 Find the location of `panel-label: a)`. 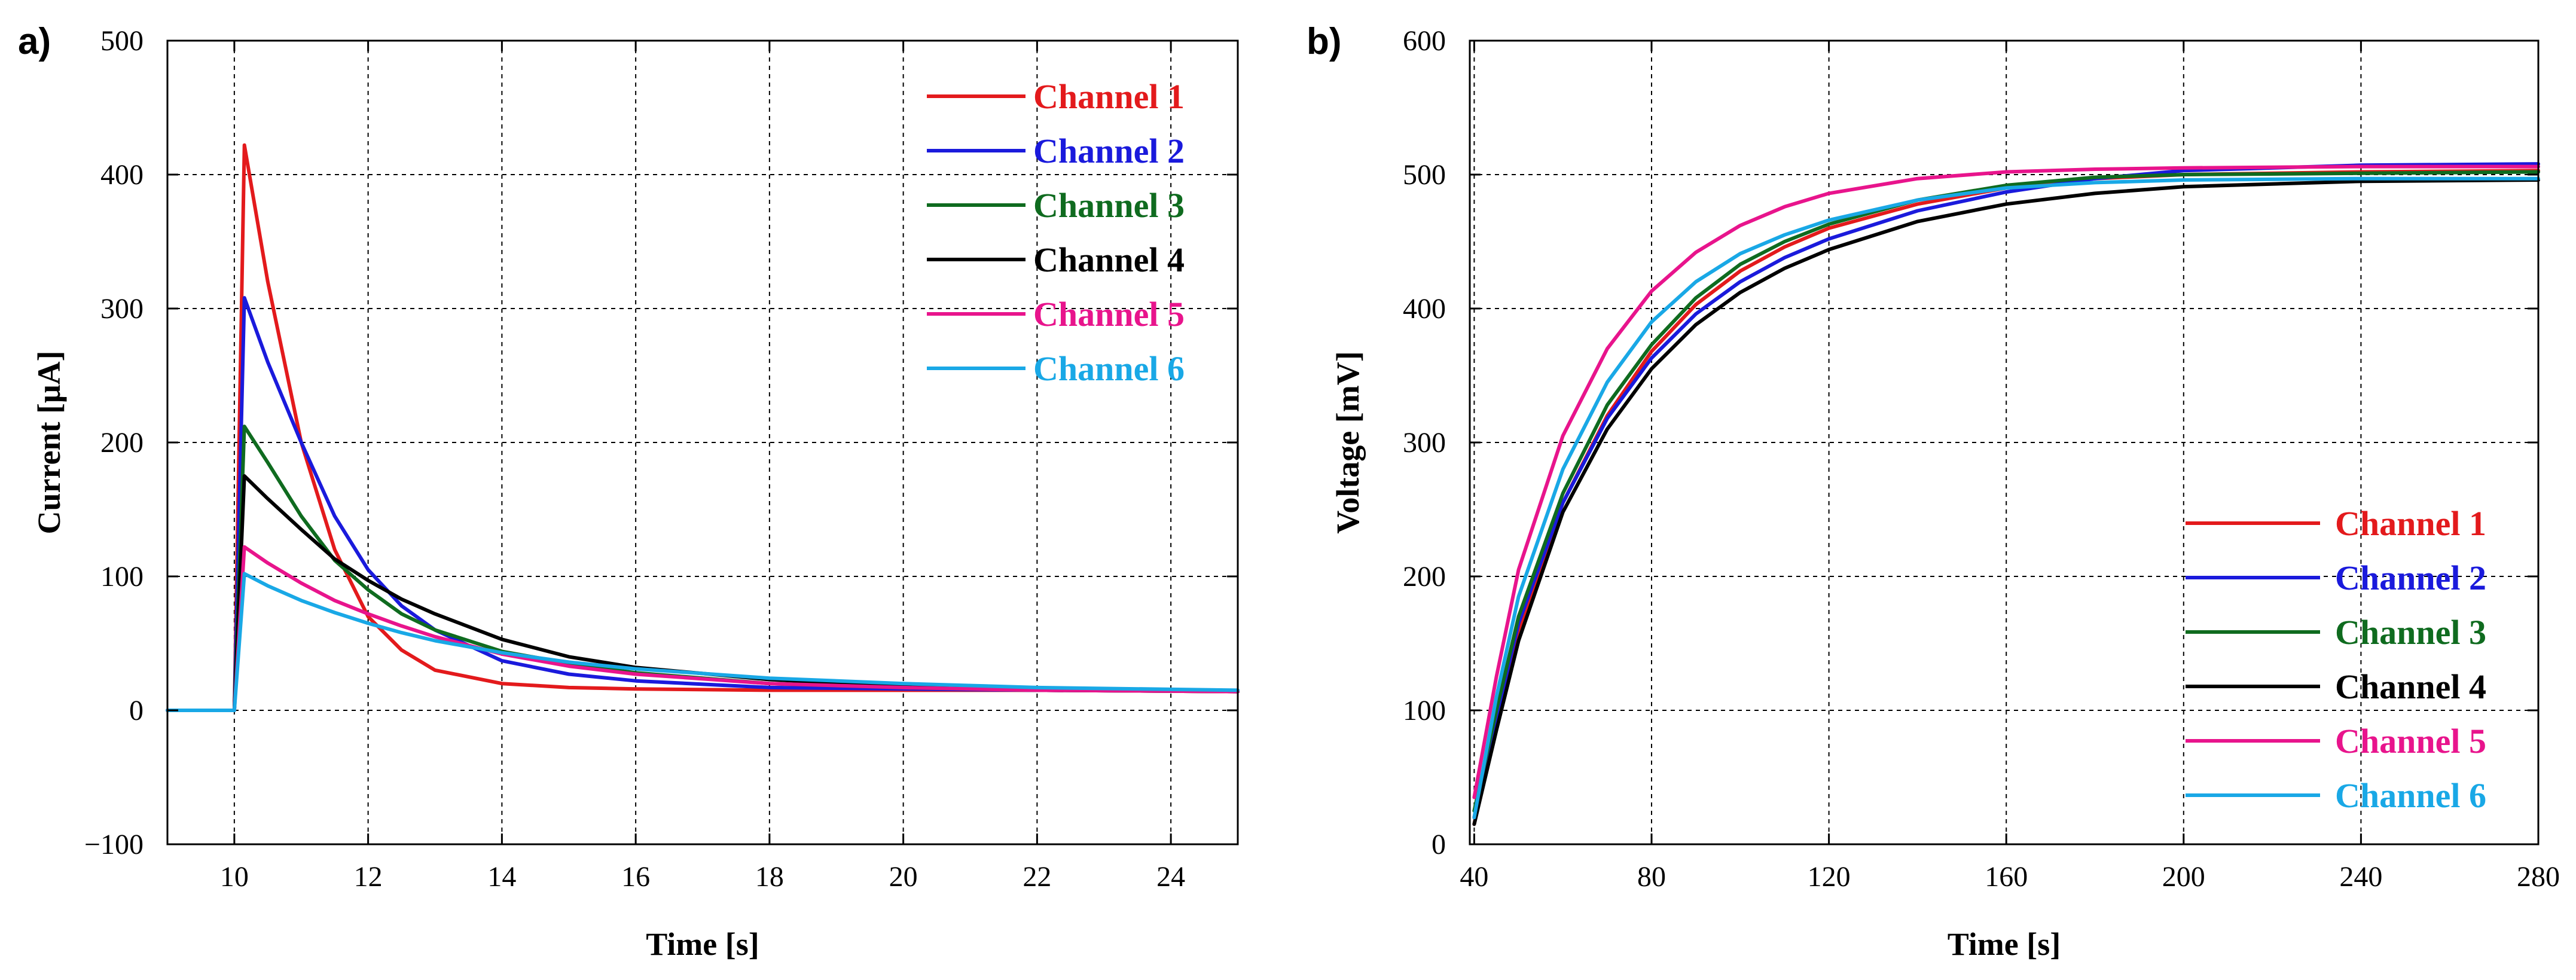

panel-label: a) is located at coordinates (34, 41).